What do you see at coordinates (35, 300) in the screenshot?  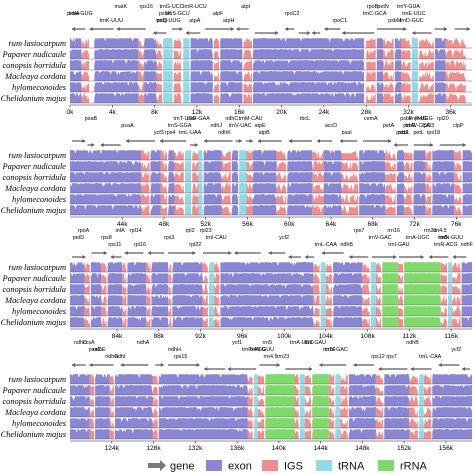 I see `species-label: Macleaya cordata` at bounding box center [35, 300].